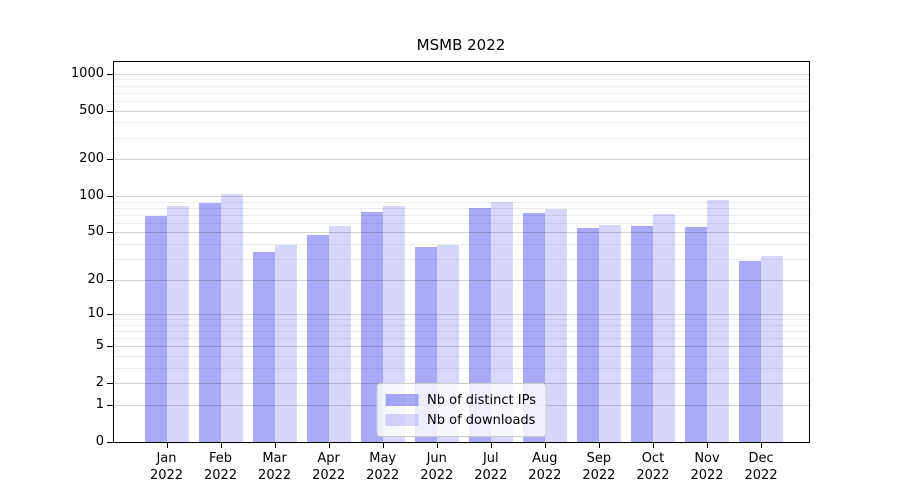 The image size is (900, 500). I want to click on x-tick-label-apr: Apr 2022, so click(328, 467).